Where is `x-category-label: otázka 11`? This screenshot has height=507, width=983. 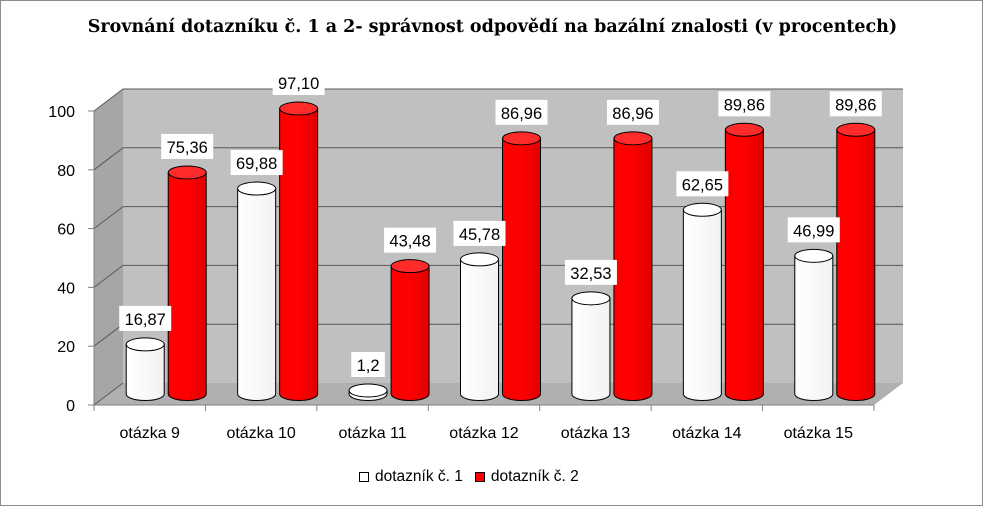
x-category-label: otázka 11 is located at coordinates (372, 433).